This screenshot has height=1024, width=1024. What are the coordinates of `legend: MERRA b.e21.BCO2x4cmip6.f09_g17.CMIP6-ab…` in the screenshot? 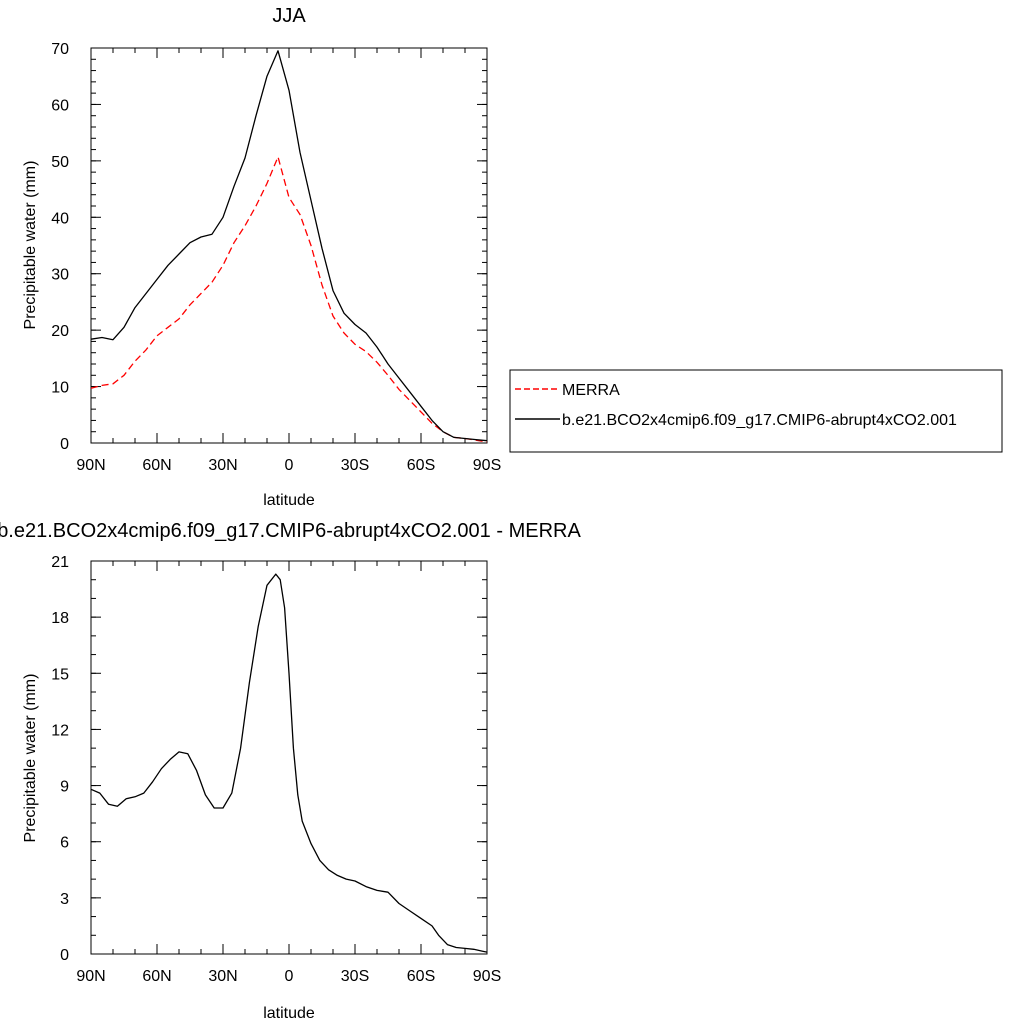 It's located at (756, 411).